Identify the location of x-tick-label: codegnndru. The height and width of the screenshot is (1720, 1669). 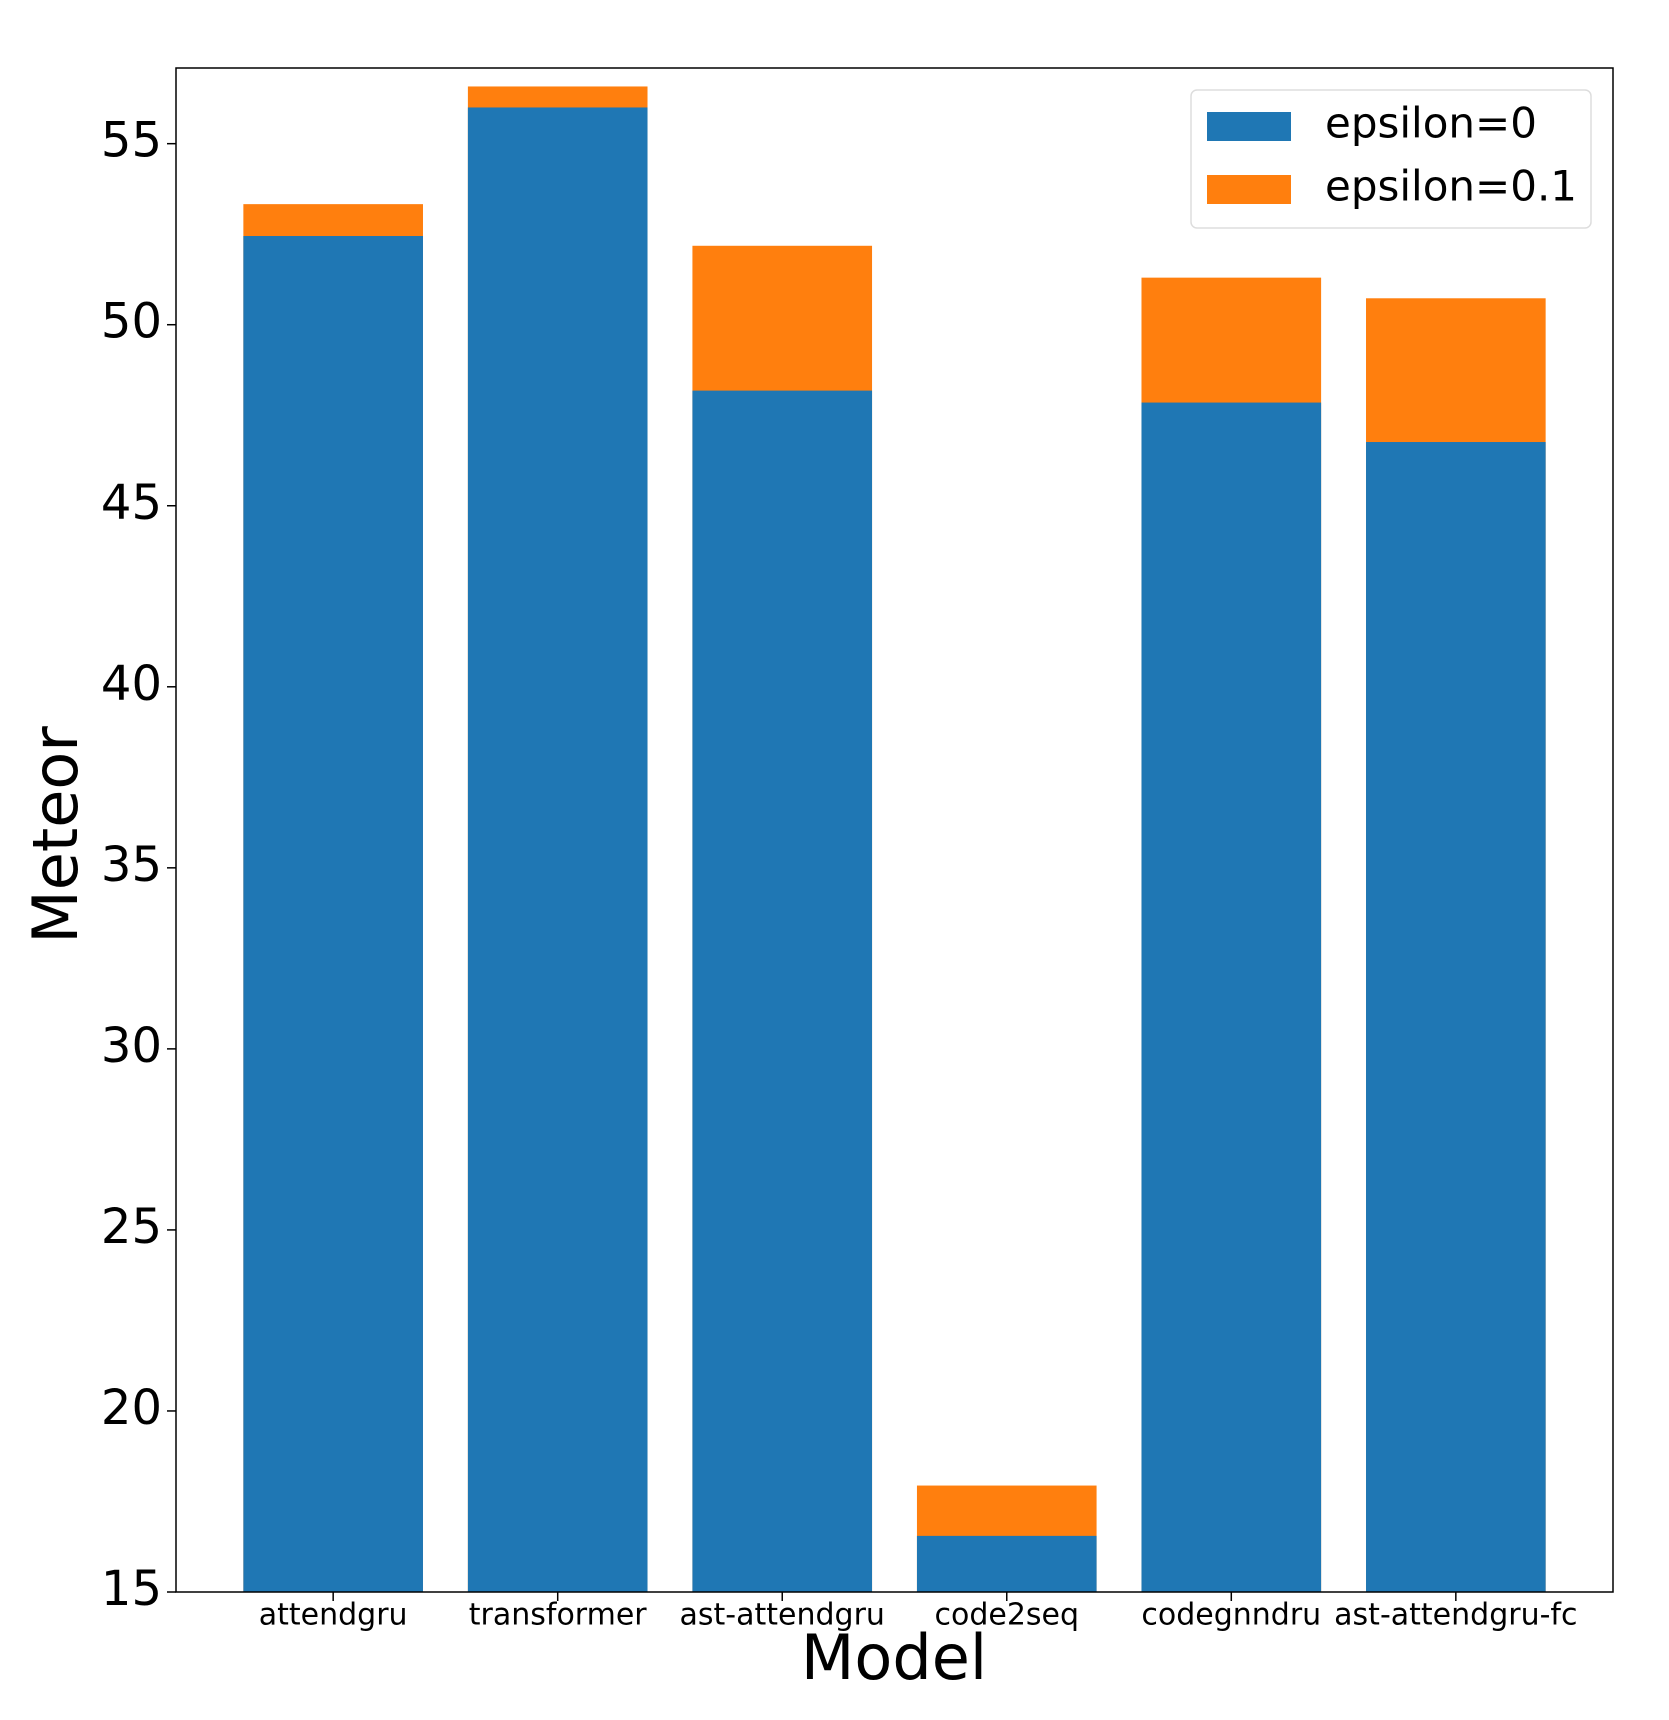
(1231, 1615).